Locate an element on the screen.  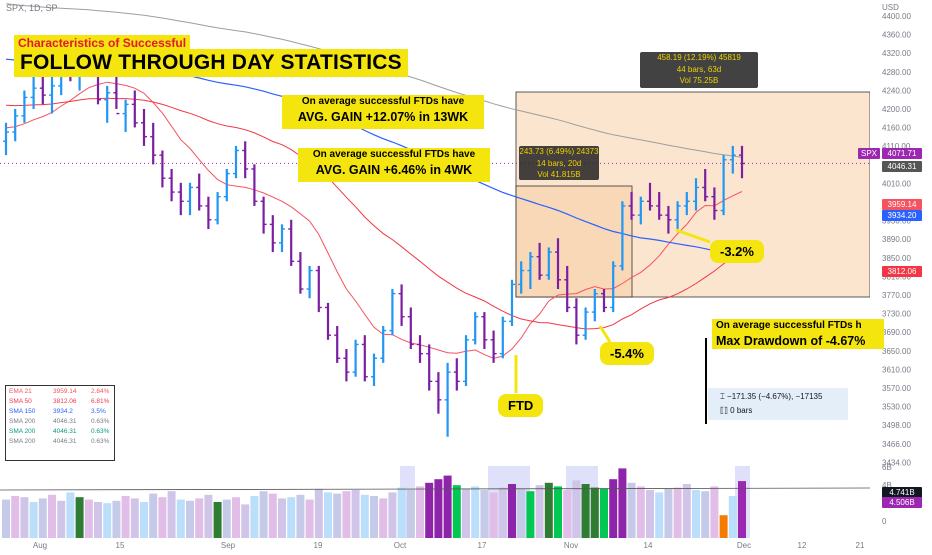
measure-13wk-line3: Vol 75.25B is located at coordinates (699, 81).